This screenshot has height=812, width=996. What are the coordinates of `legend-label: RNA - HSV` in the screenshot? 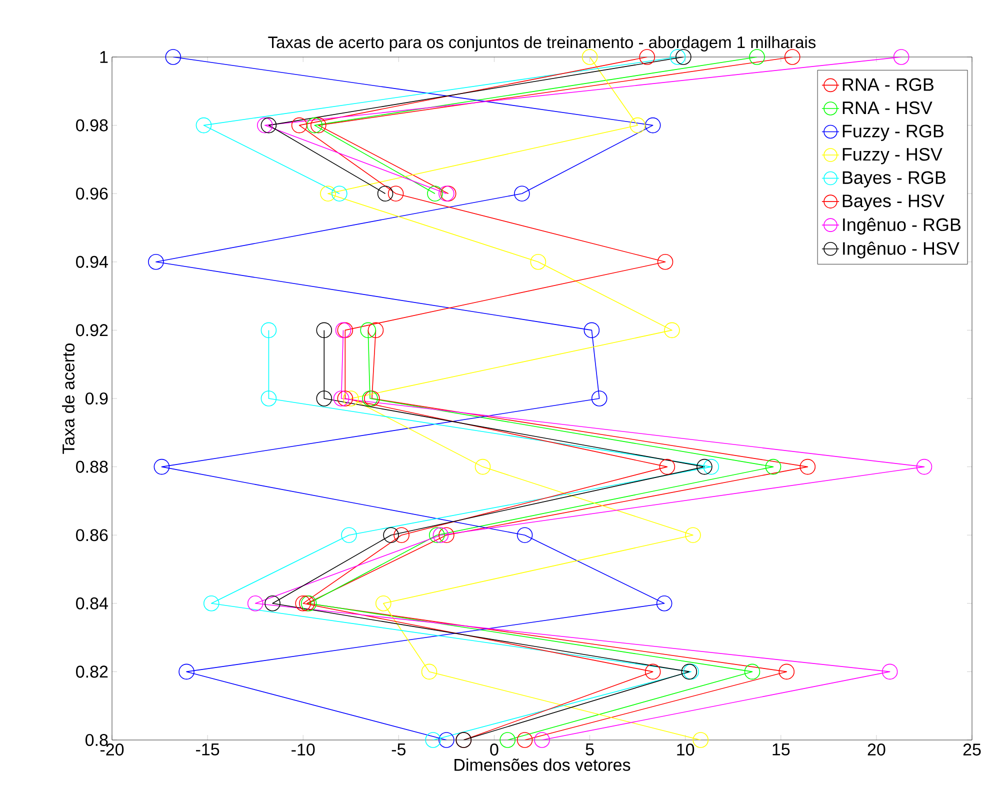 It's located at (887, 107).